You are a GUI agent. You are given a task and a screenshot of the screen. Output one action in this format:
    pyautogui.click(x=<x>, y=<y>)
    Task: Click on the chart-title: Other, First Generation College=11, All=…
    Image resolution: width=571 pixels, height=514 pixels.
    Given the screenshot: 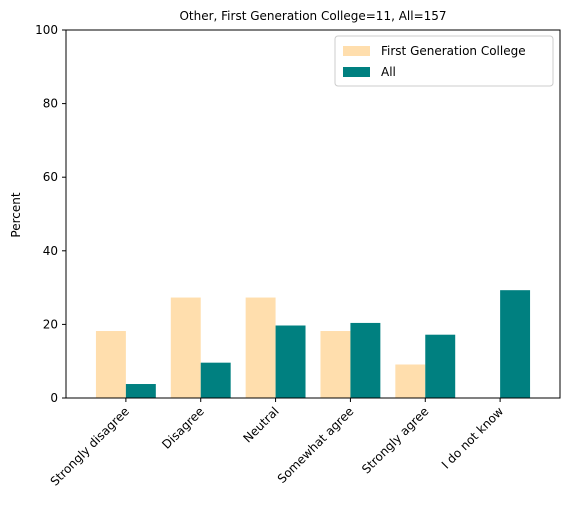 What is the action you would take?
    pyautogui.click(x=312, y=16)
    